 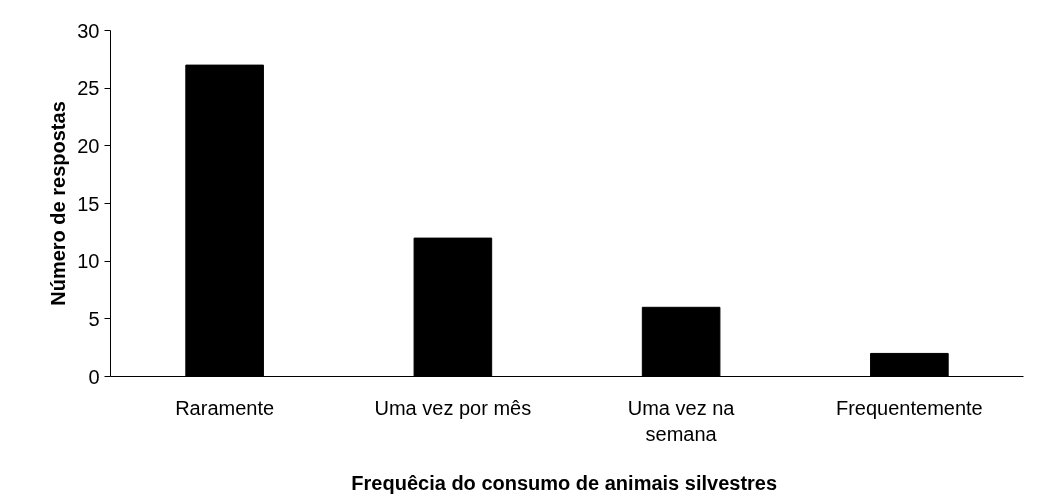 I want to click on x-tick-label: Raramente, so click(x=225, y=407).